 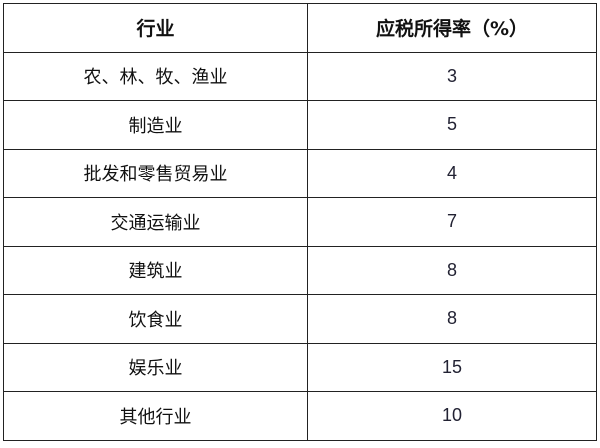 I want to click on rate-cell: 10, so click(x=452, y=416).